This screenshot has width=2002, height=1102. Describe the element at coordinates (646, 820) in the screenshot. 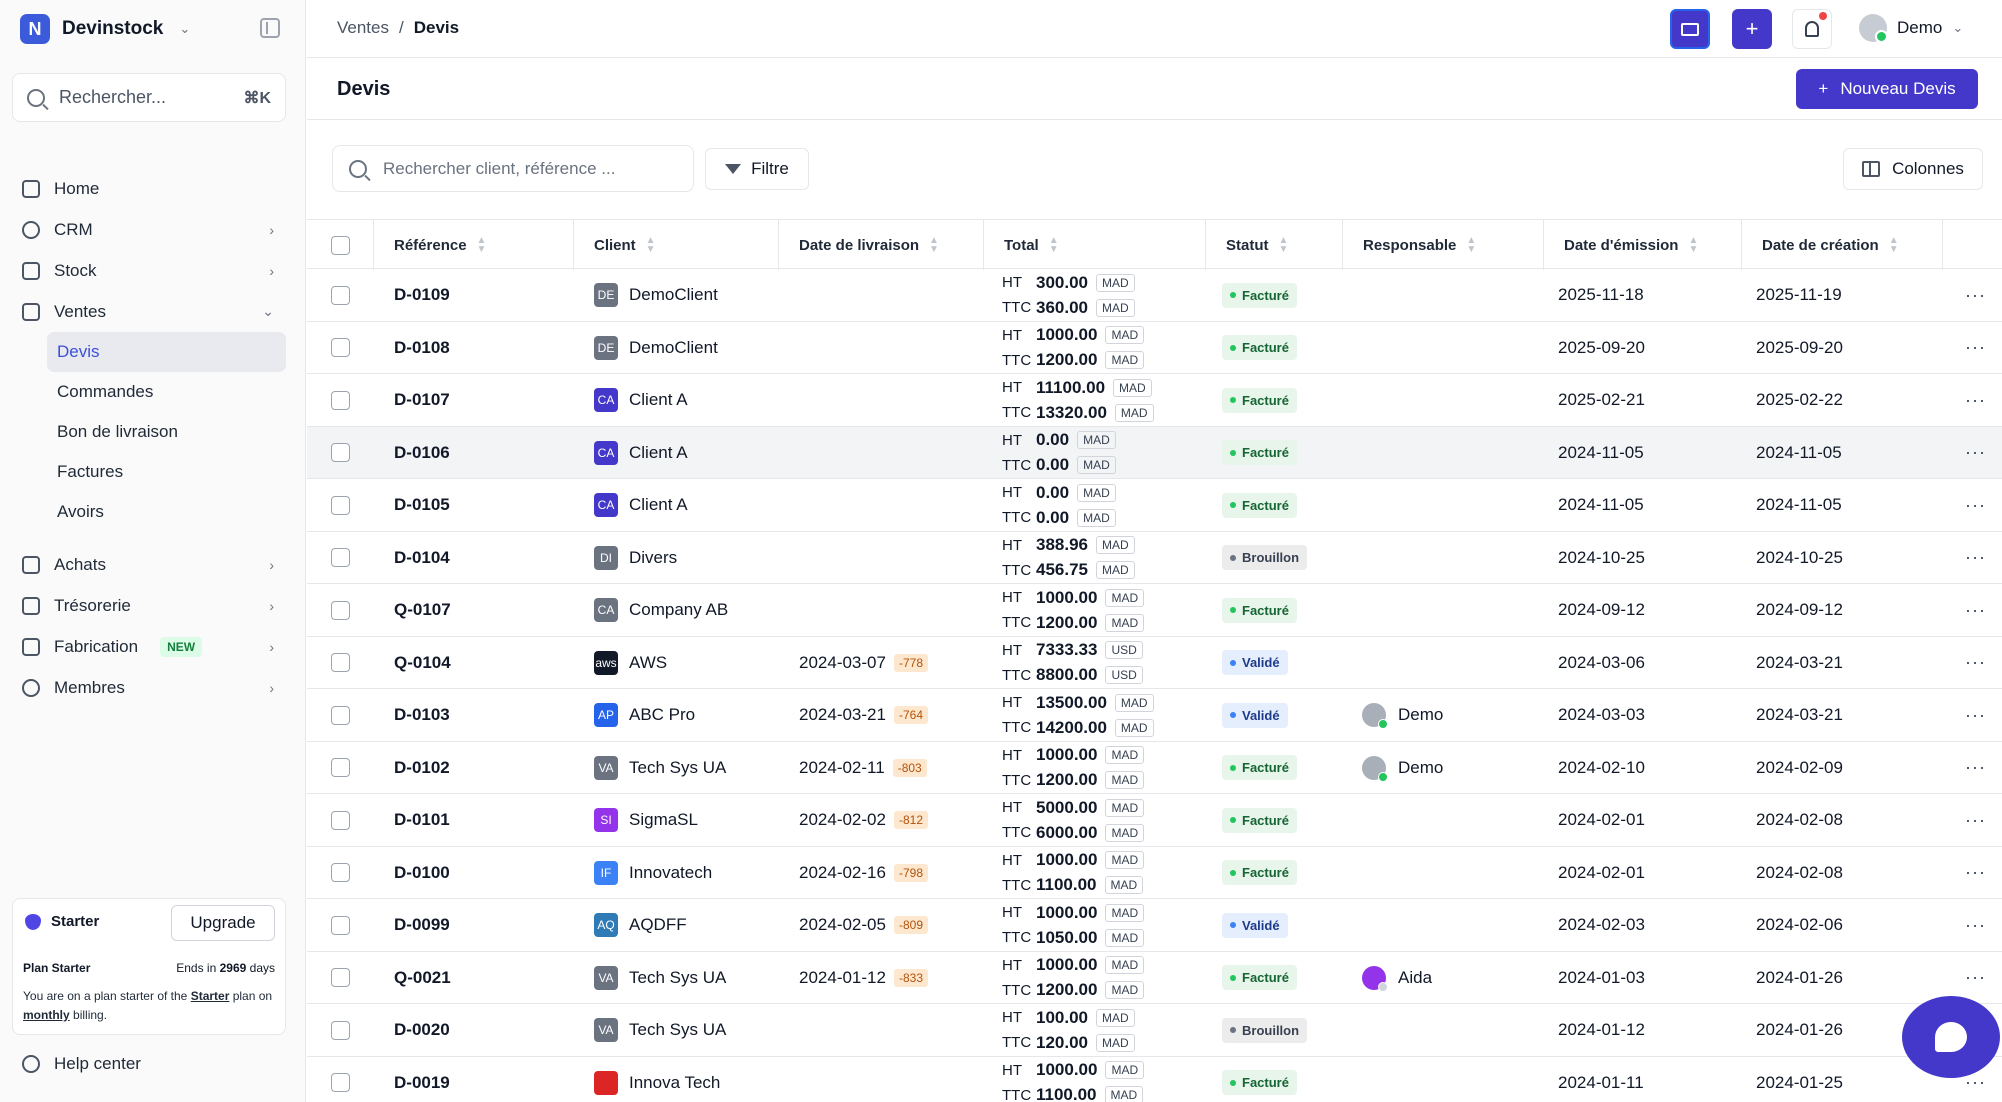

I see `client-cell: SI SigmaSL` at that location.